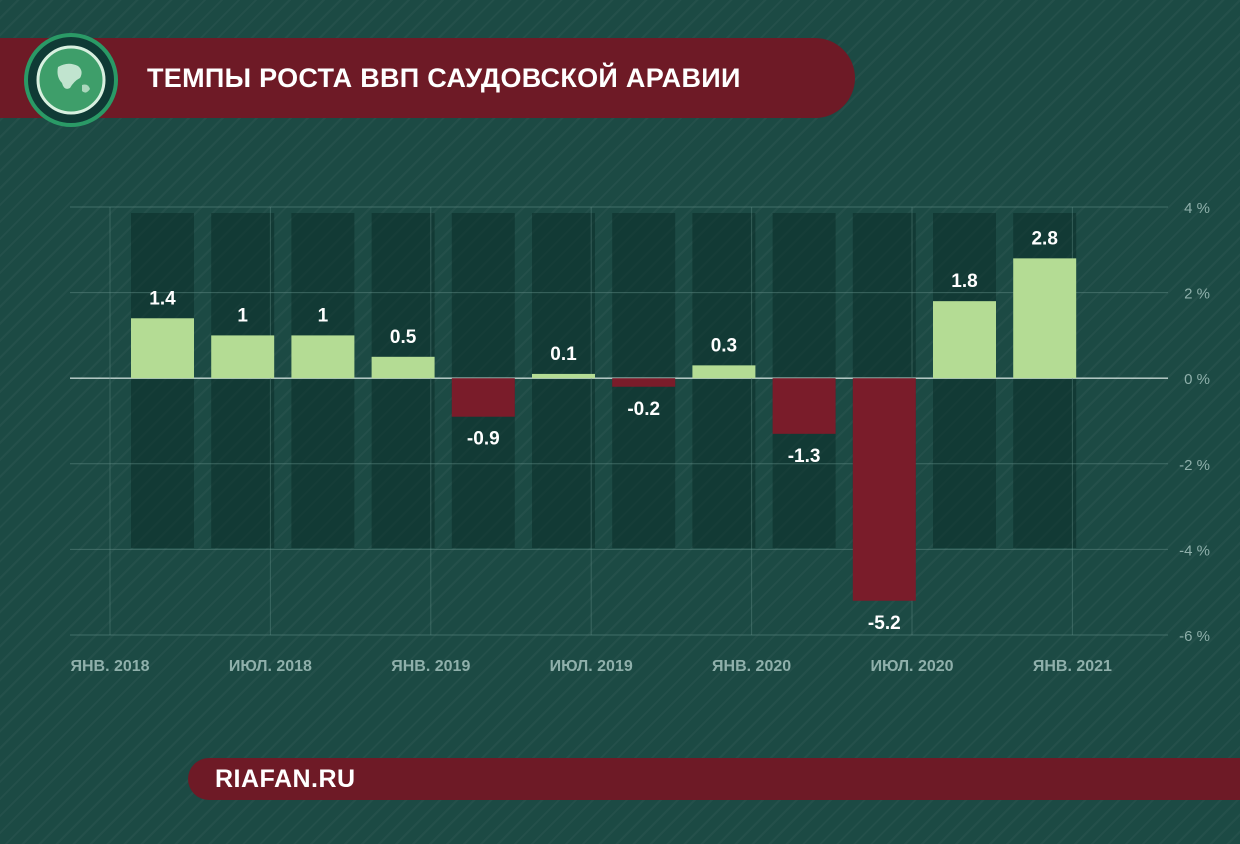  I want to click on title-banner, so click(427, 78).